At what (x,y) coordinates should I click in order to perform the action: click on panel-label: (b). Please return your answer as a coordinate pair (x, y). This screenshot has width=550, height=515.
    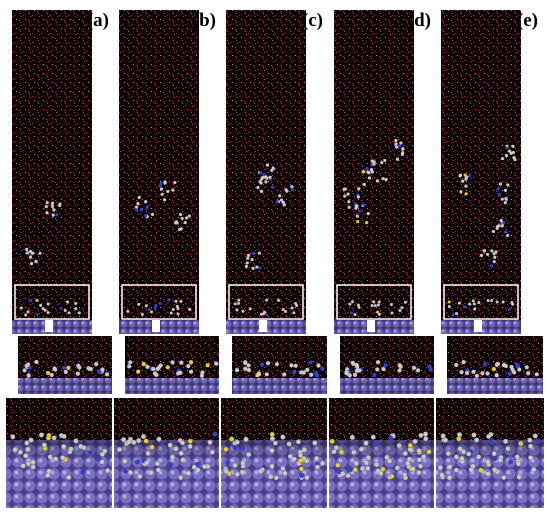
    Looking at the image, I should click on (204, 20).